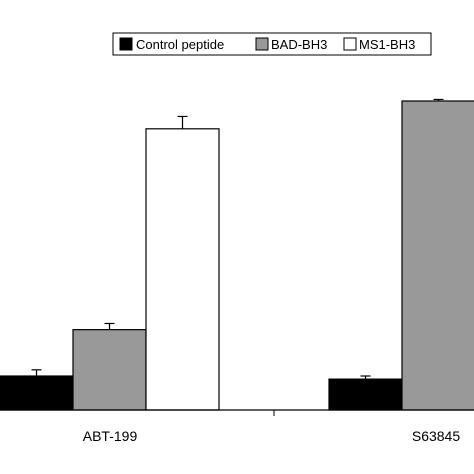 The height and width of the screenshot is (474, 474). What do you see at coordinates (437, 255) in the screenshot?
I see `bar-bad-bh3-s63845` at bounding box center [437, 255].